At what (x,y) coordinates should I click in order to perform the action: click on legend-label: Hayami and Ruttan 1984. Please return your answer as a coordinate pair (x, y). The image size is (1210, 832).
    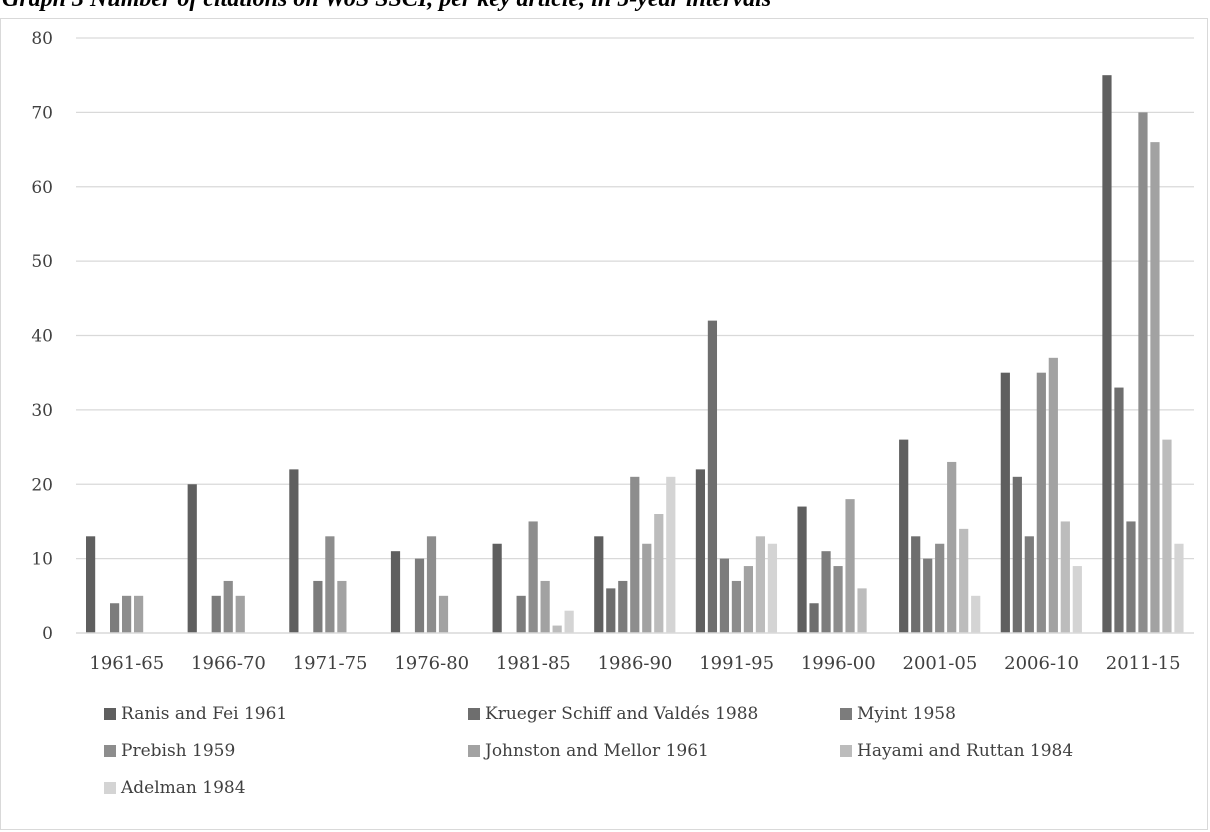
    Looking at the image, I should click on (965, 751).